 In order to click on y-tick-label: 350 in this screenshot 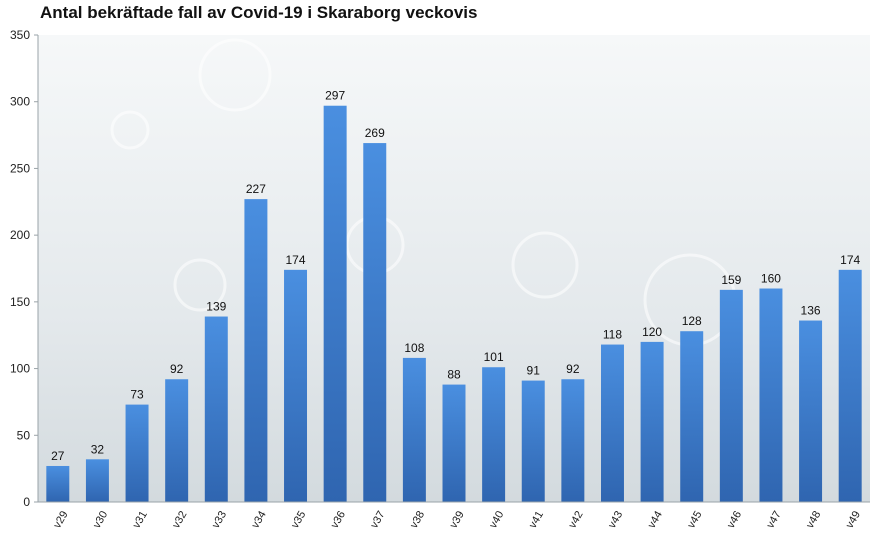, I will do `click(20, 35)`.